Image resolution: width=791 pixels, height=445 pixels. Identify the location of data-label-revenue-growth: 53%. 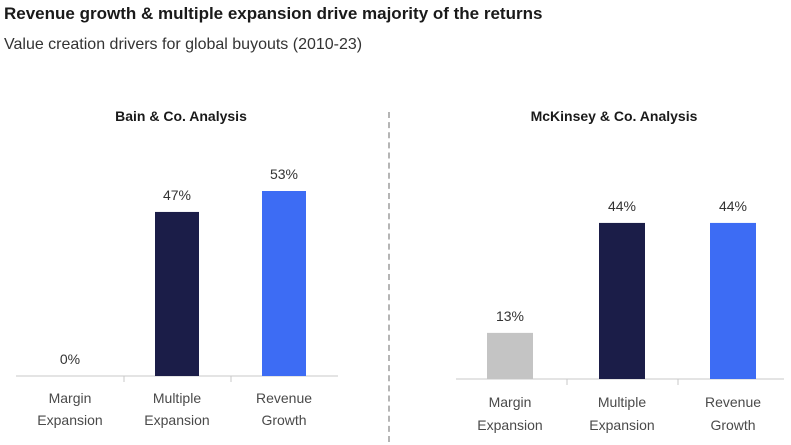
(284, 174).